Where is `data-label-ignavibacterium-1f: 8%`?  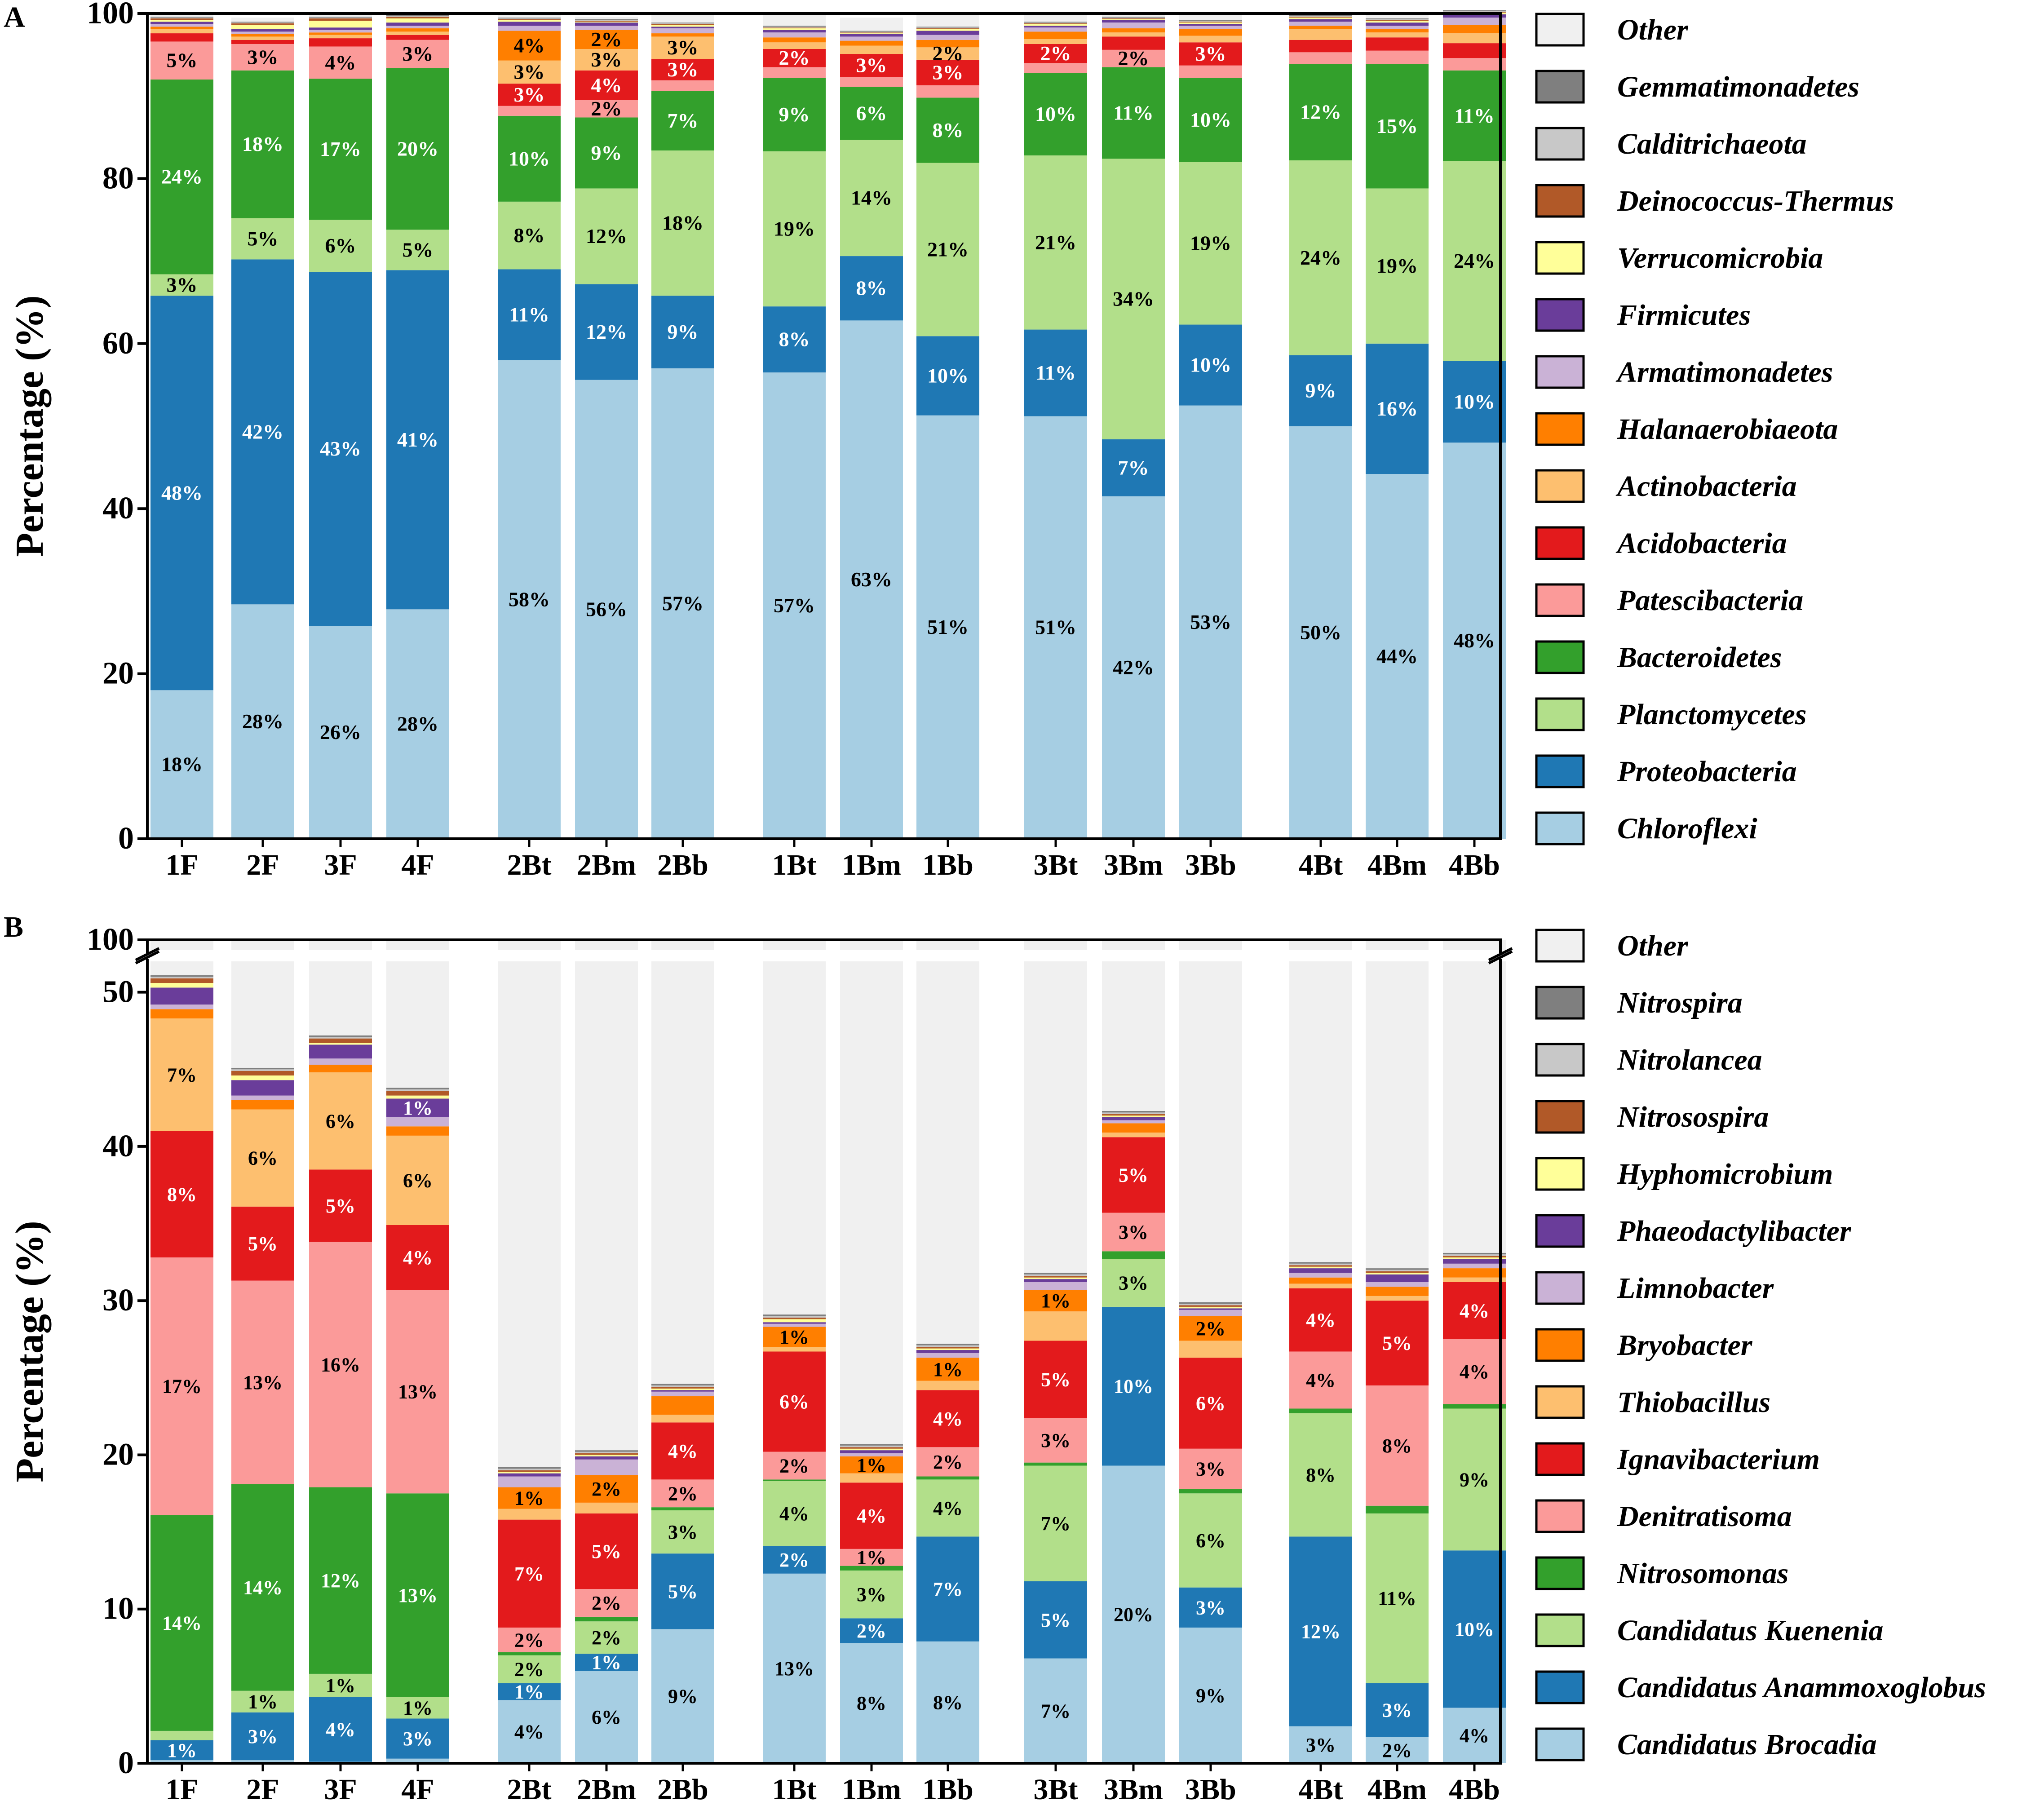 data-label-ignavibacterium-1f: 8% is located at coordinates (182, 1194).